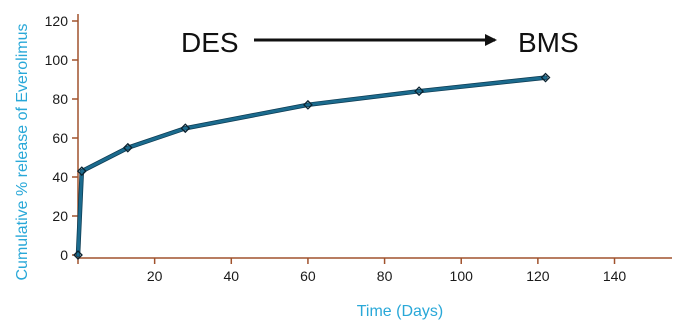 This screenshot has height=325, width=678. Describe the element at coordinates (462, 276) in the screenshot. I see `x-tick-label: 100` at that location.